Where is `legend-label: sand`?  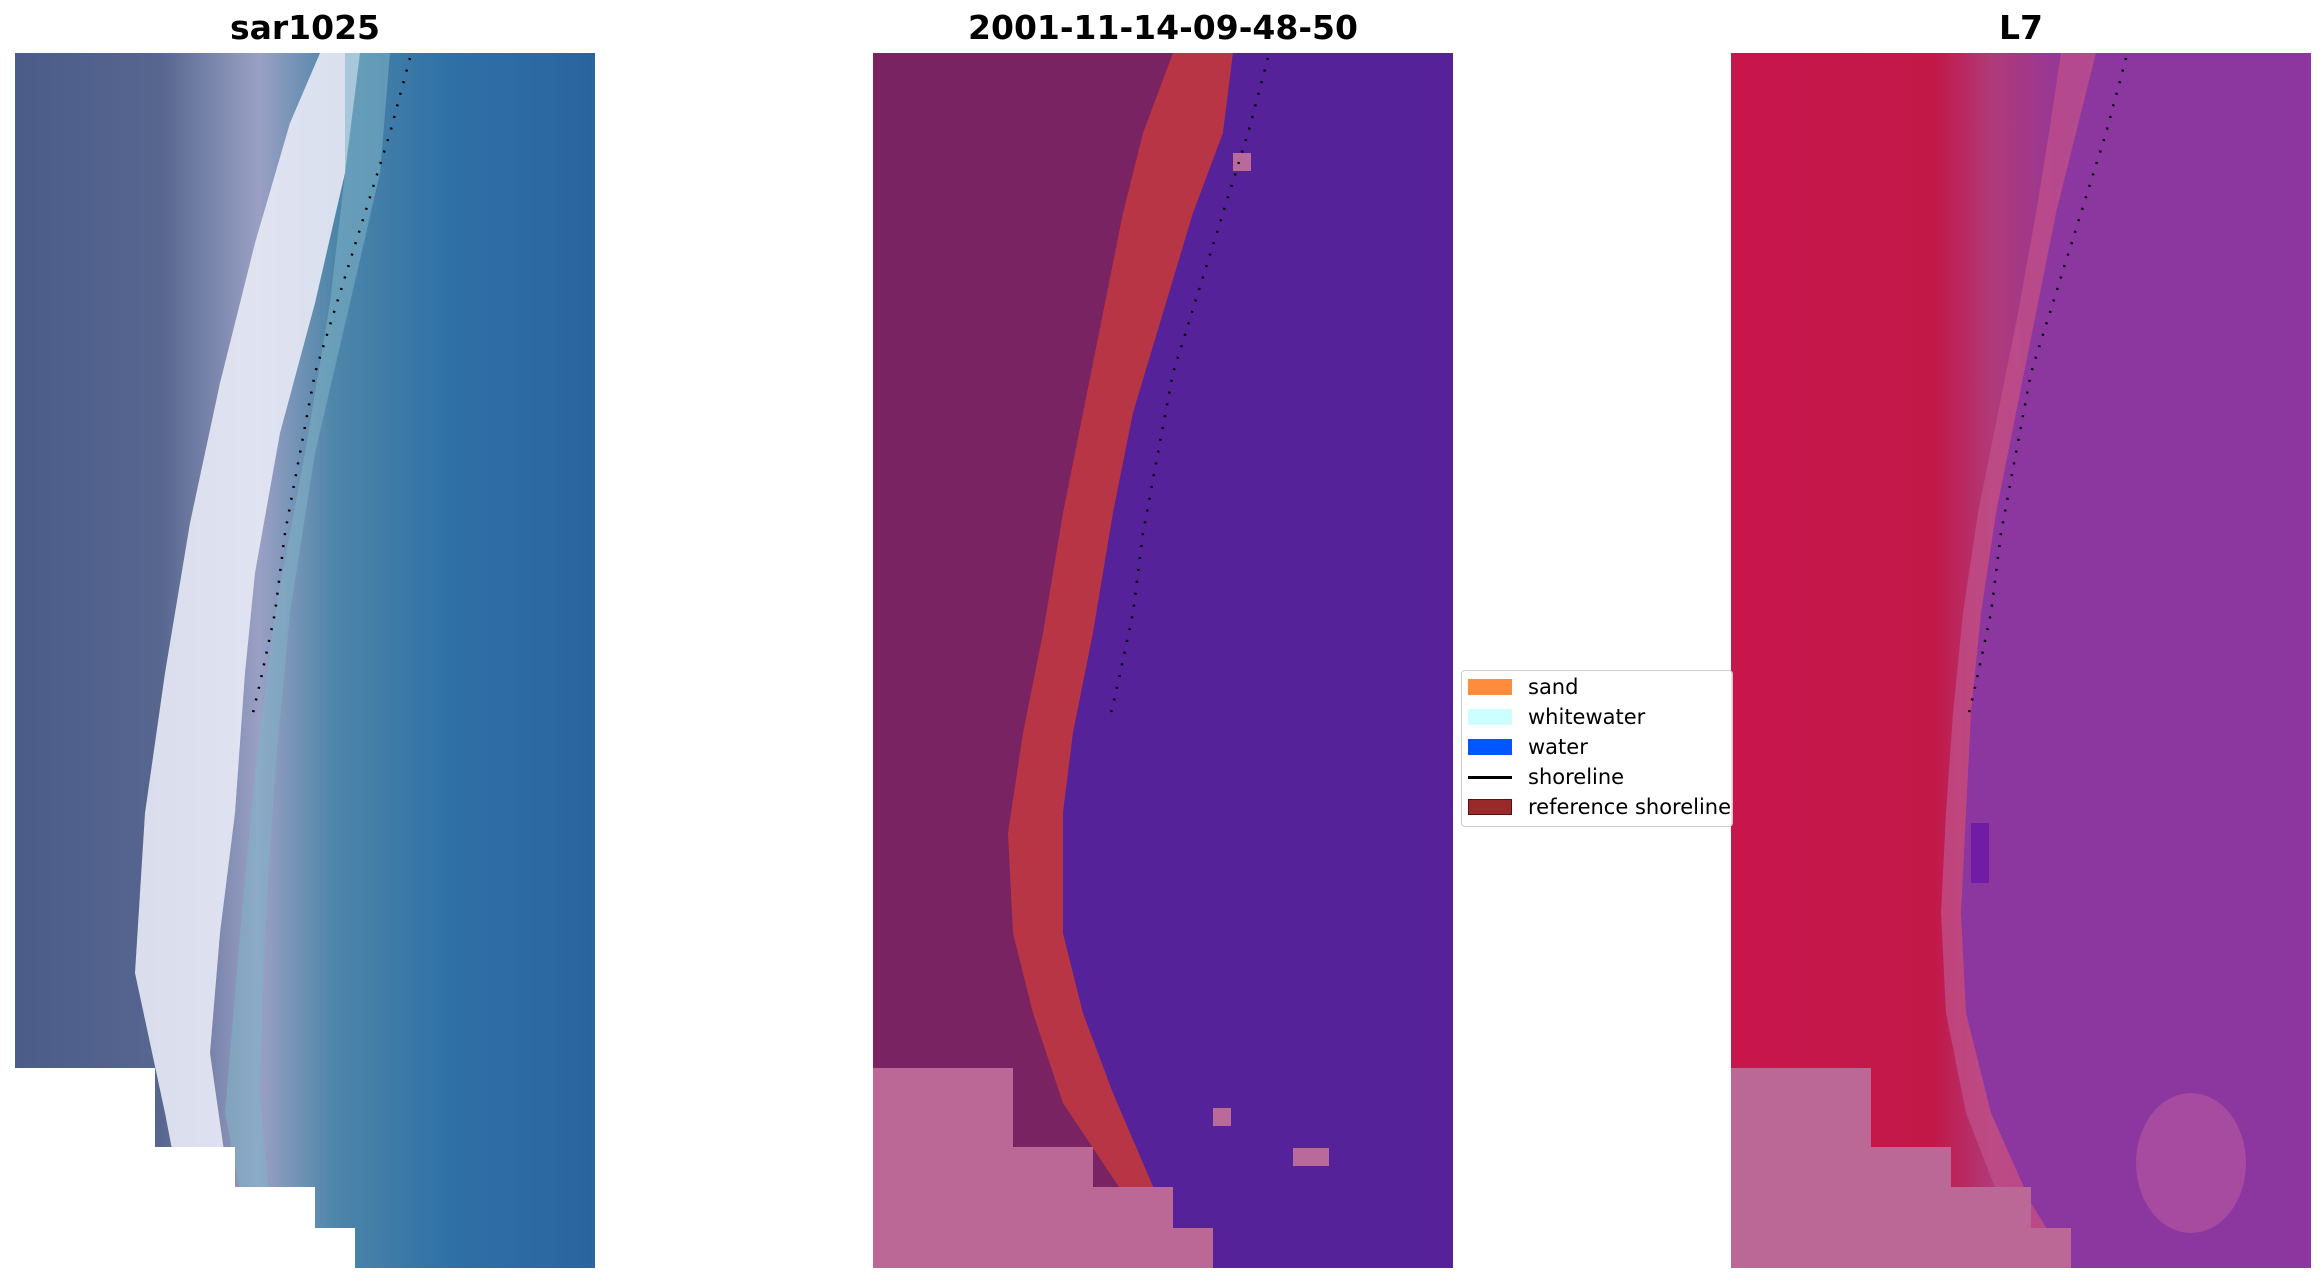
legend-label: sand is located at coordinates (1553, 687).